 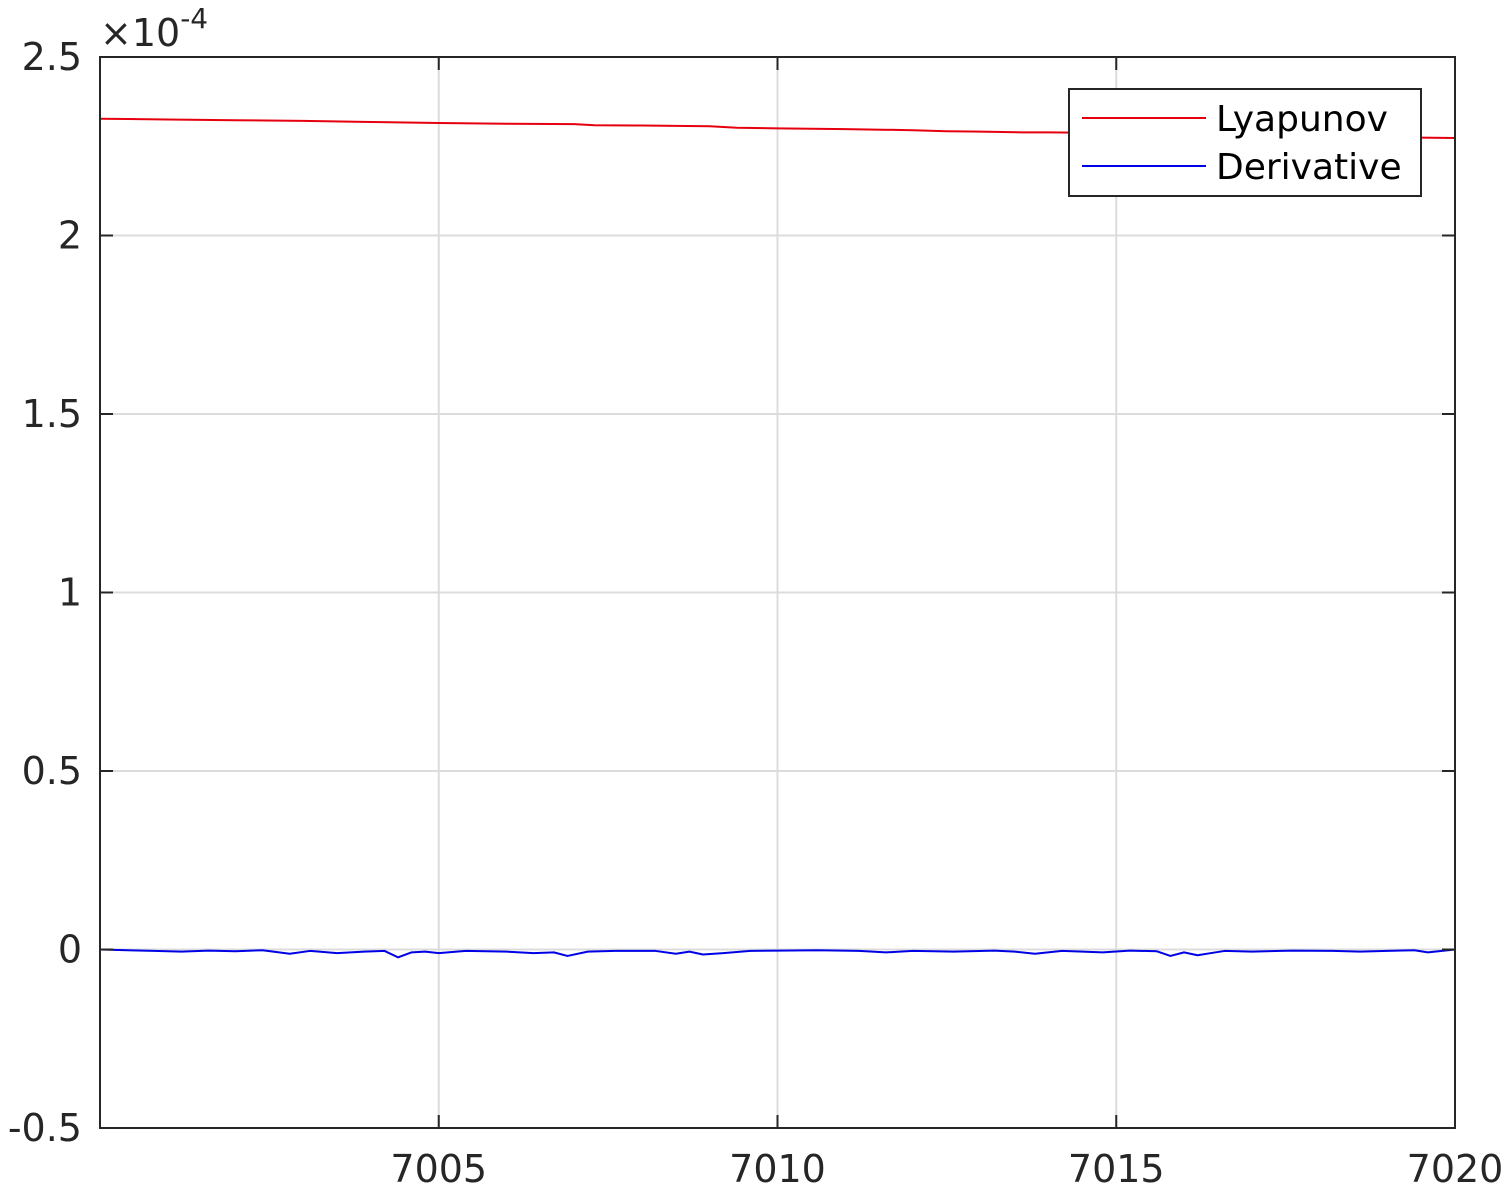 What do you see at coordinates (777, 953) in the screenshot?
I see `series-line-derivative` at bounding box center [777, 953].